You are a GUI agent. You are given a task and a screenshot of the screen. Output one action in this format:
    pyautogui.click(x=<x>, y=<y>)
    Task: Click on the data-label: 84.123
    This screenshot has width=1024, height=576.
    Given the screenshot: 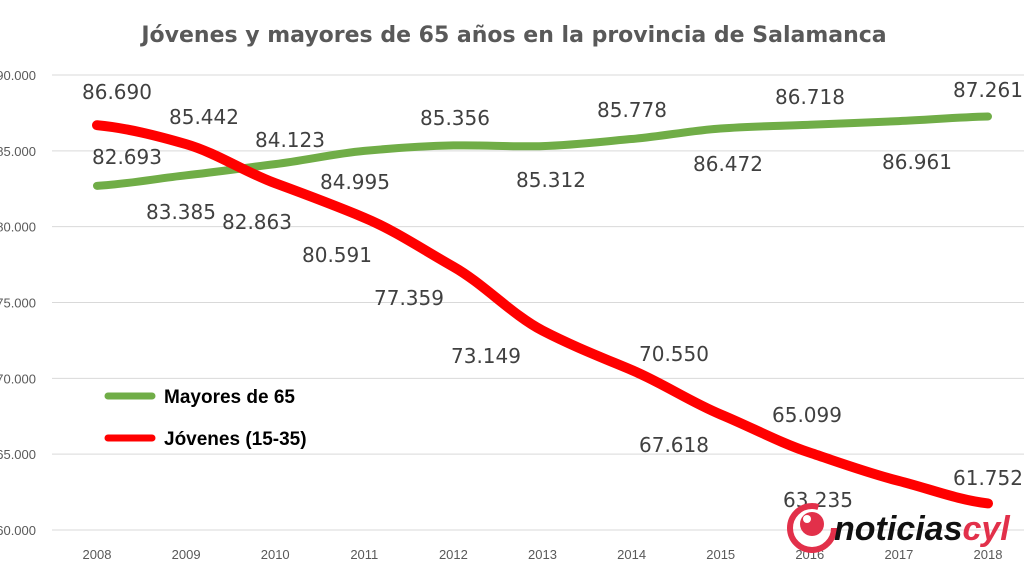 What is the action you would take?
    pyautogui.click(x=290, y=140)
    